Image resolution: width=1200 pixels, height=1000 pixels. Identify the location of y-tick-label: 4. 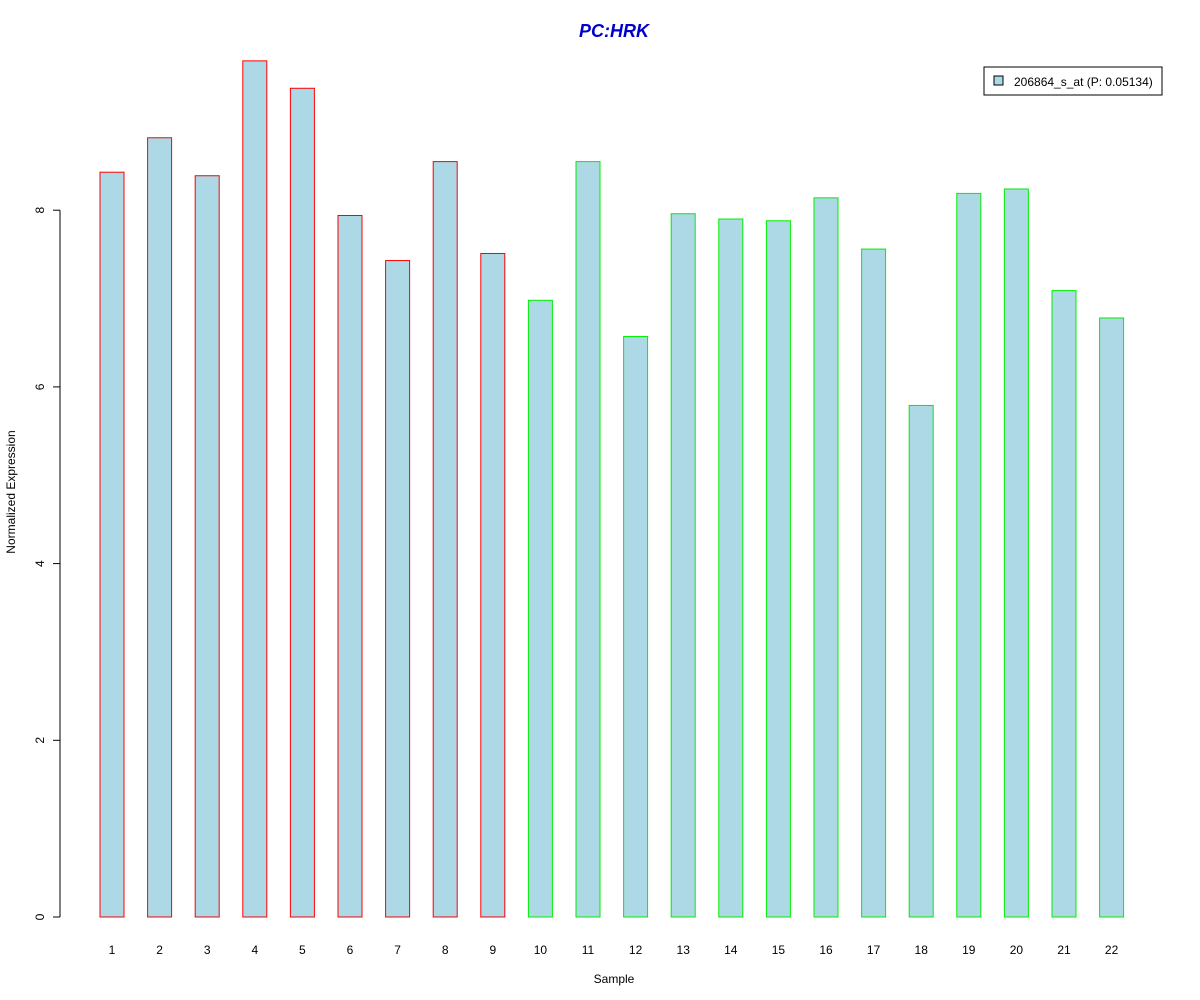
(40, 563).